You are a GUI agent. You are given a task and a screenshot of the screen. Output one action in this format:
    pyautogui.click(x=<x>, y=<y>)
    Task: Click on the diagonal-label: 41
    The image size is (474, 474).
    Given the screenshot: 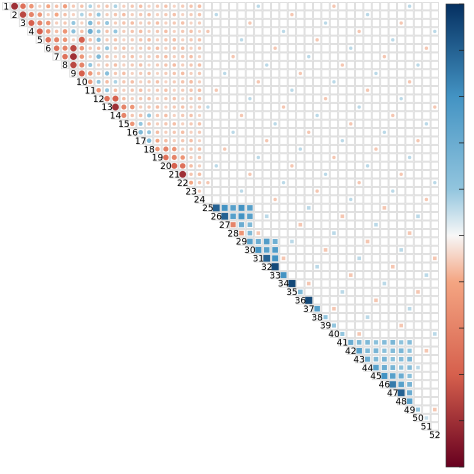 What is the action you would take?
    pyautogui.click(x=342, y=344)
    